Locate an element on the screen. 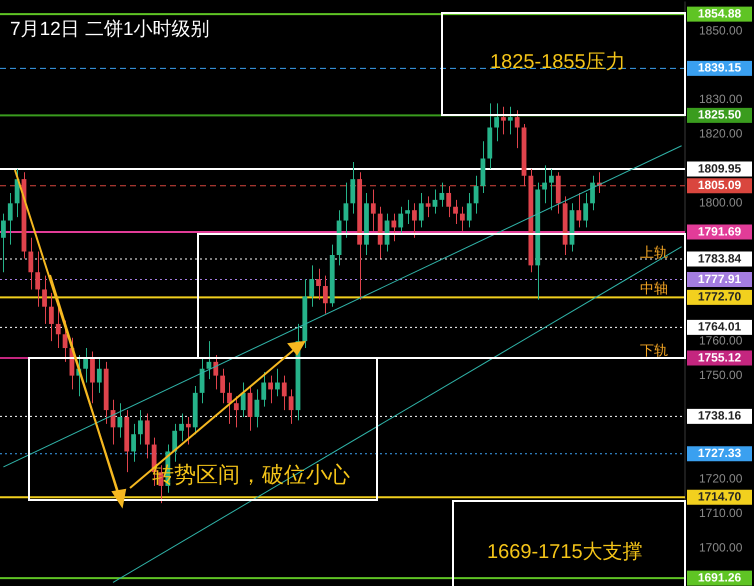 This screenshot has width=754, height=586. y-tick-label: 1850.00 is located at coordinates (721, 30).